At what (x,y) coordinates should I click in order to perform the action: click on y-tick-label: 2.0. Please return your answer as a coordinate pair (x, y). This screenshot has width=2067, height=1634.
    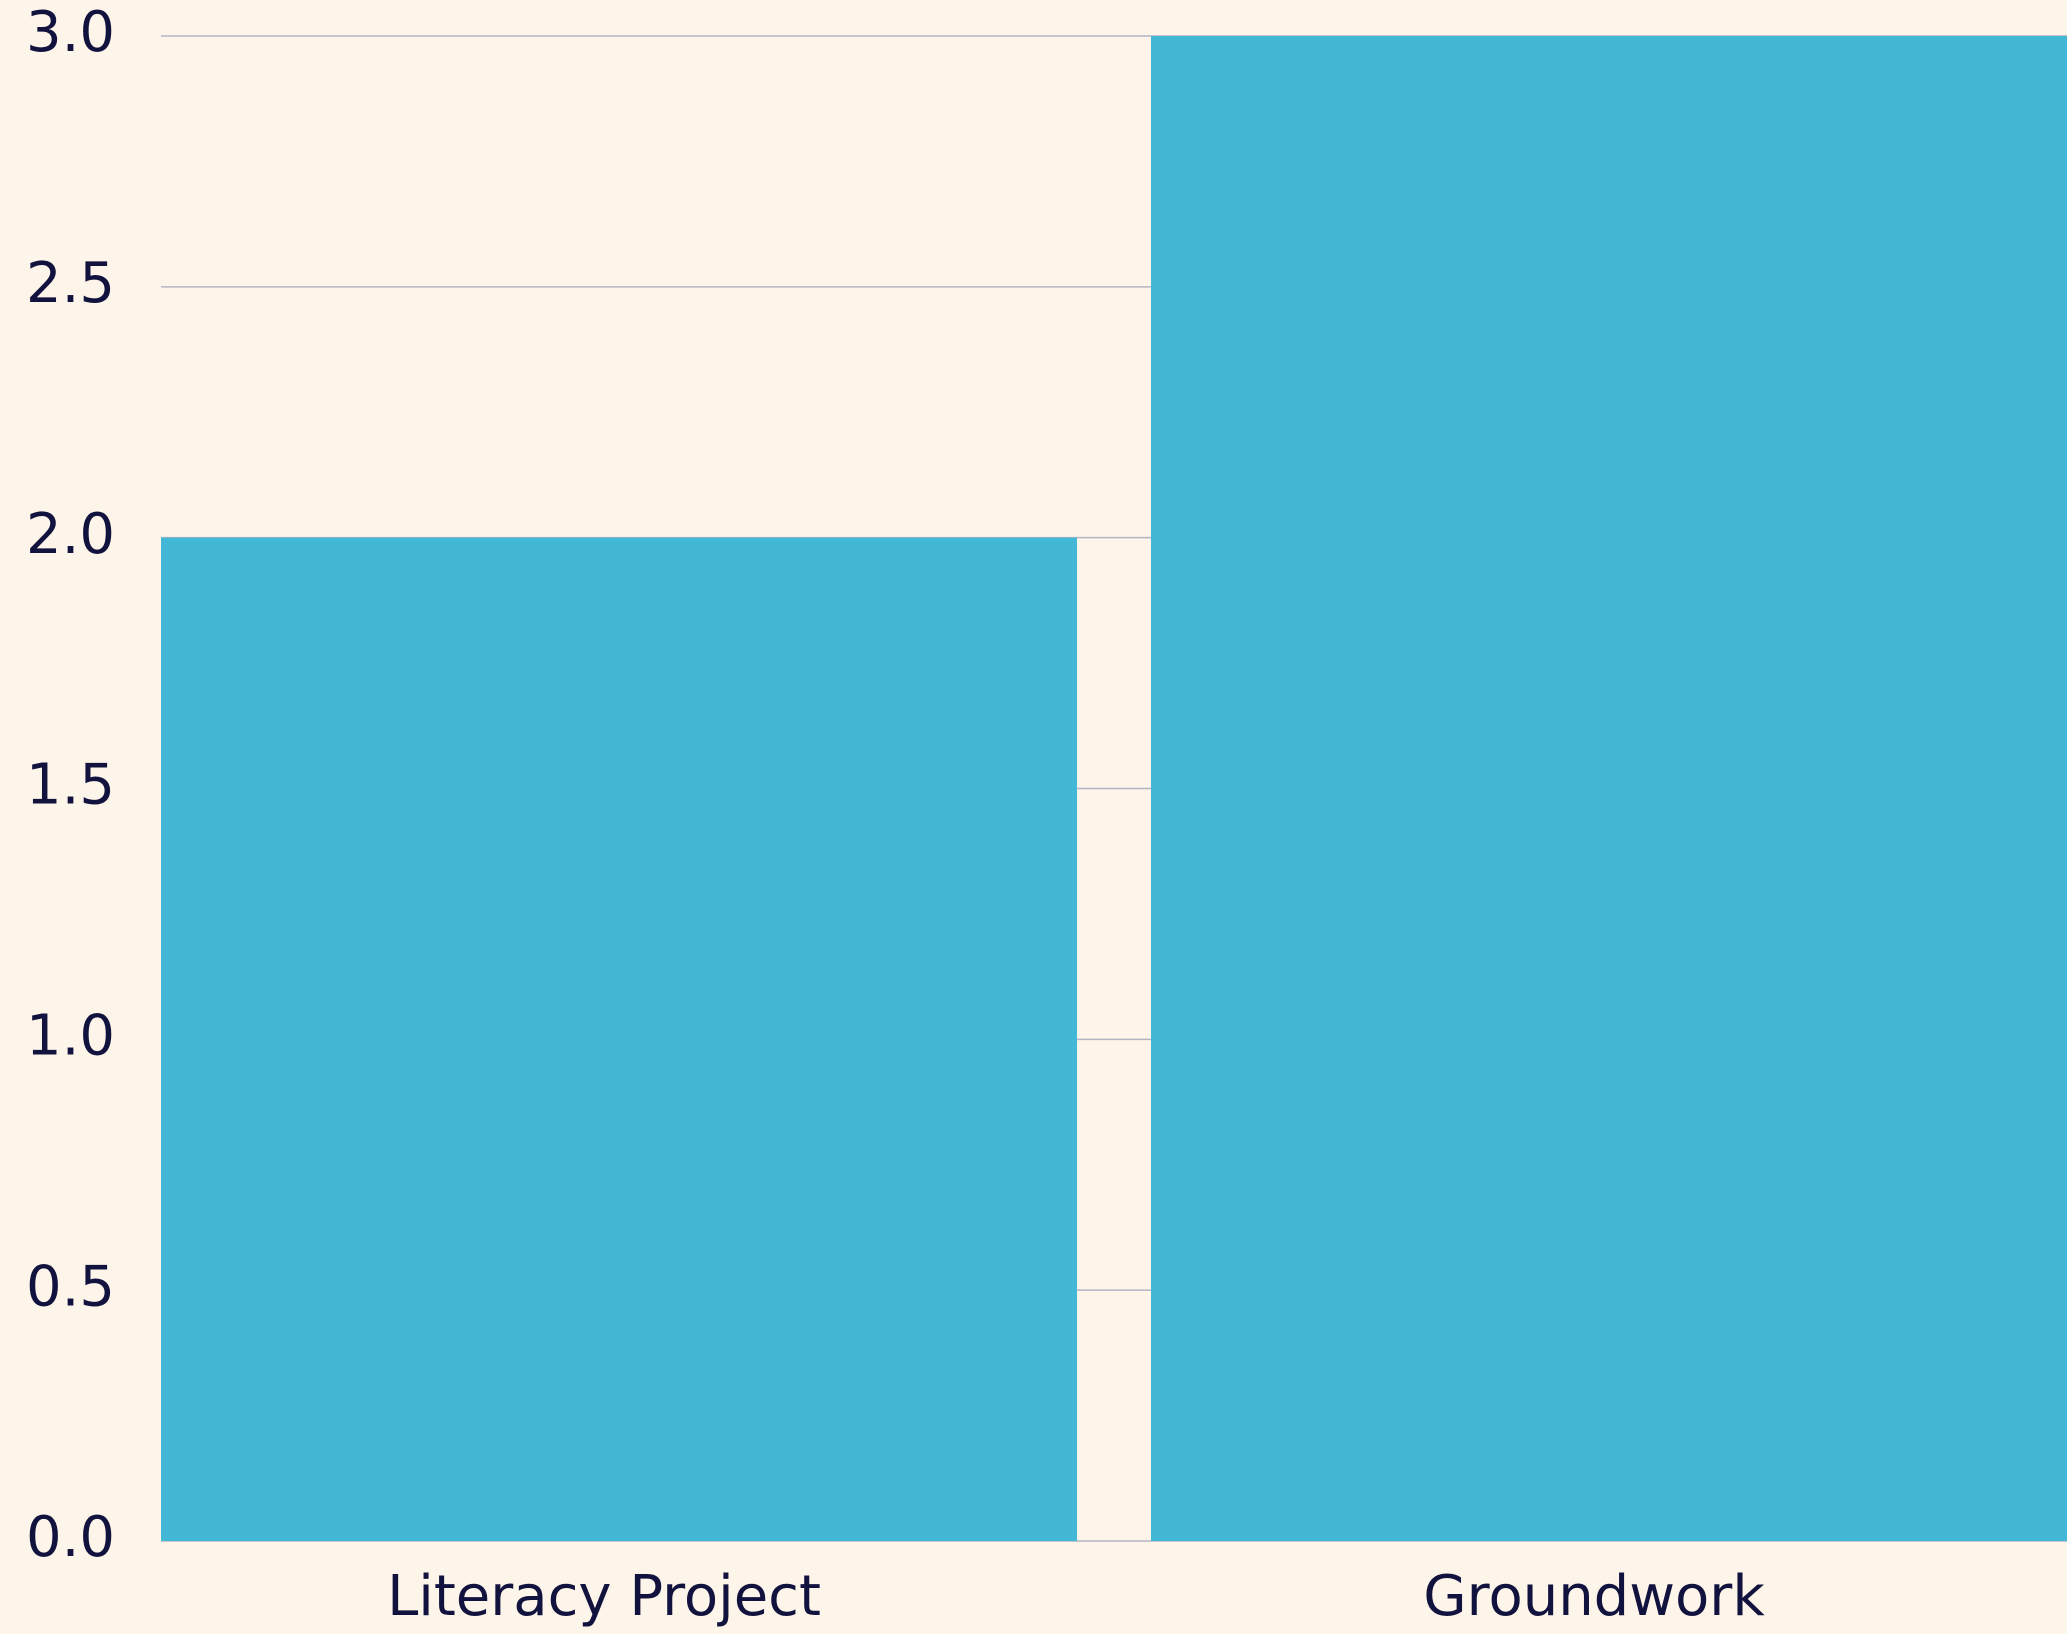
    Looking at the image, I should click on (70, 534).